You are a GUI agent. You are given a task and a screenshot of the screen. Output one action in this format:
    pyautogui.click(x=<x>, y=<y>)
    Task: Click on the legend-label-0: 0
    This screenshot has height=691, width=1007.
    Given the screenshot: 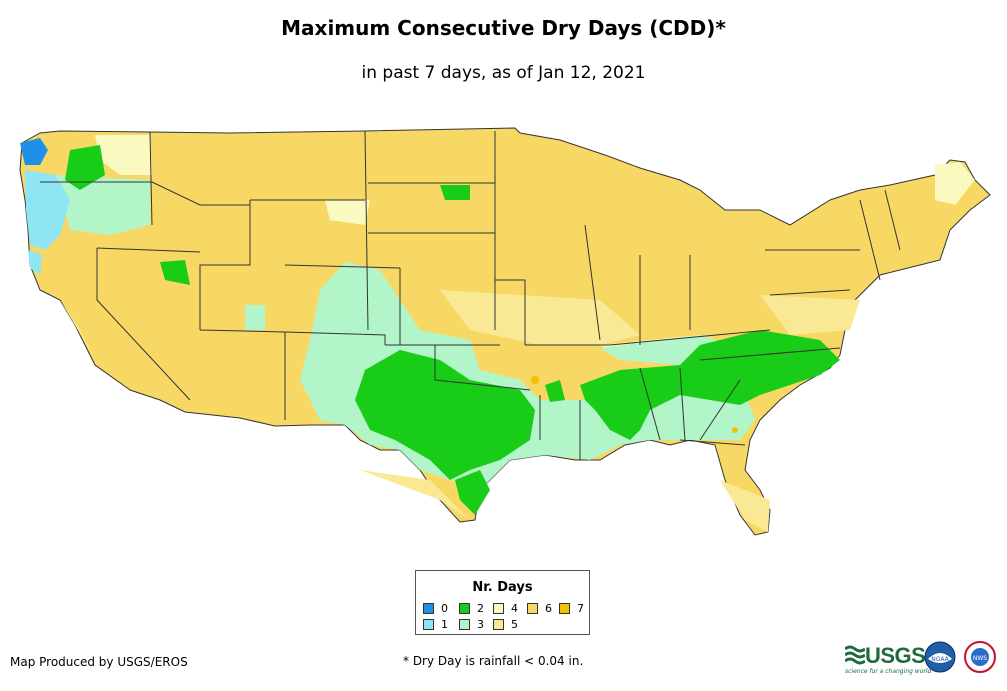 What is the action you would take?
    pyautogui.click(x=444, y=608)
    